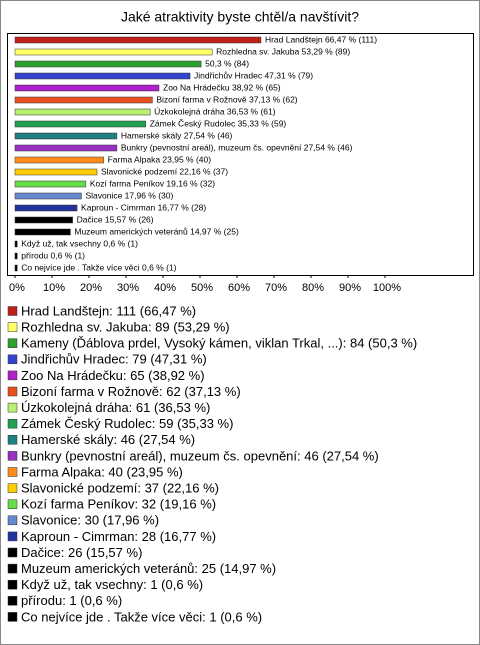 This screenshot has width=480, height=645. Describe the element at coordinates (71, 600) in the screenshot. I see `legend-label: přírodu: 1 (0,6 %)` at that location.